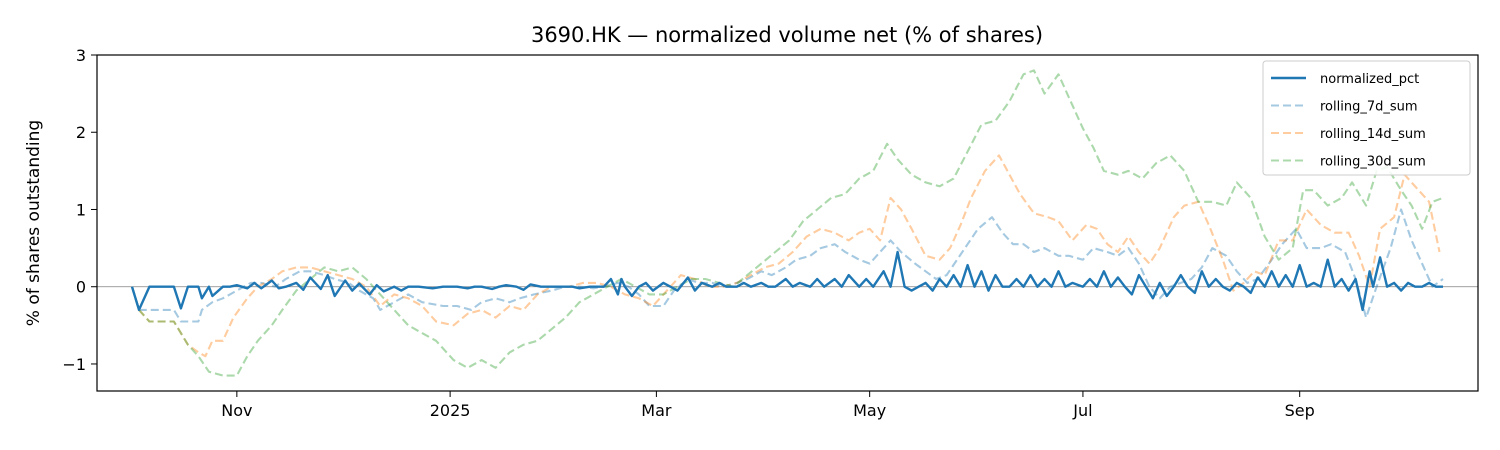 This screenshot has height=450, width=1500. What do you see at coordinates (34, 223) in the screenshot?
I see `y-axis-label: % of shares outstanding` at bounding box center [34, 223].